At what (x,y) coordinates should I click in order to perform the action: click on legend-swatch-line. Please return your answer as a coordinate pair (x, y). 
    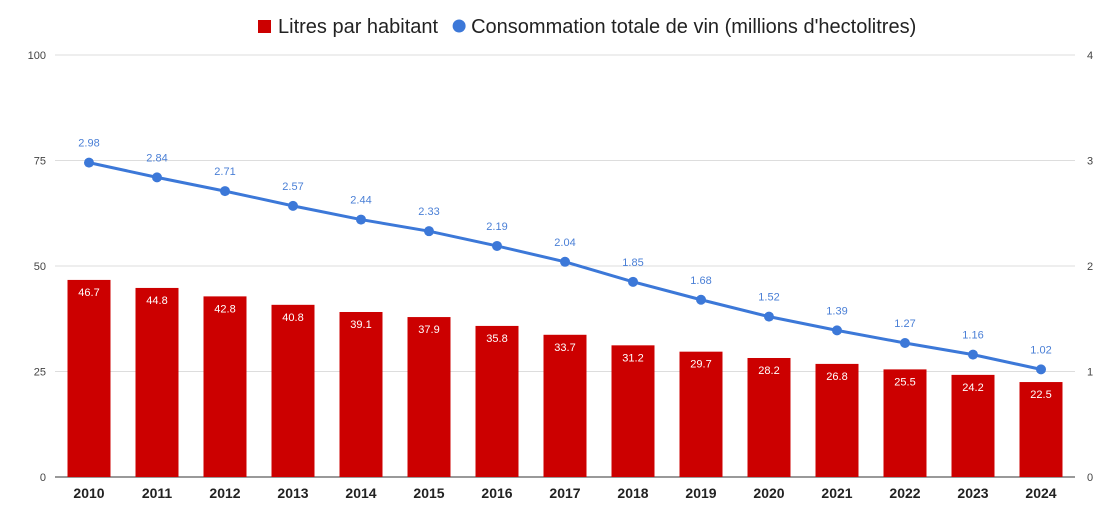
    Looking at the image, I should click on (459, 26).